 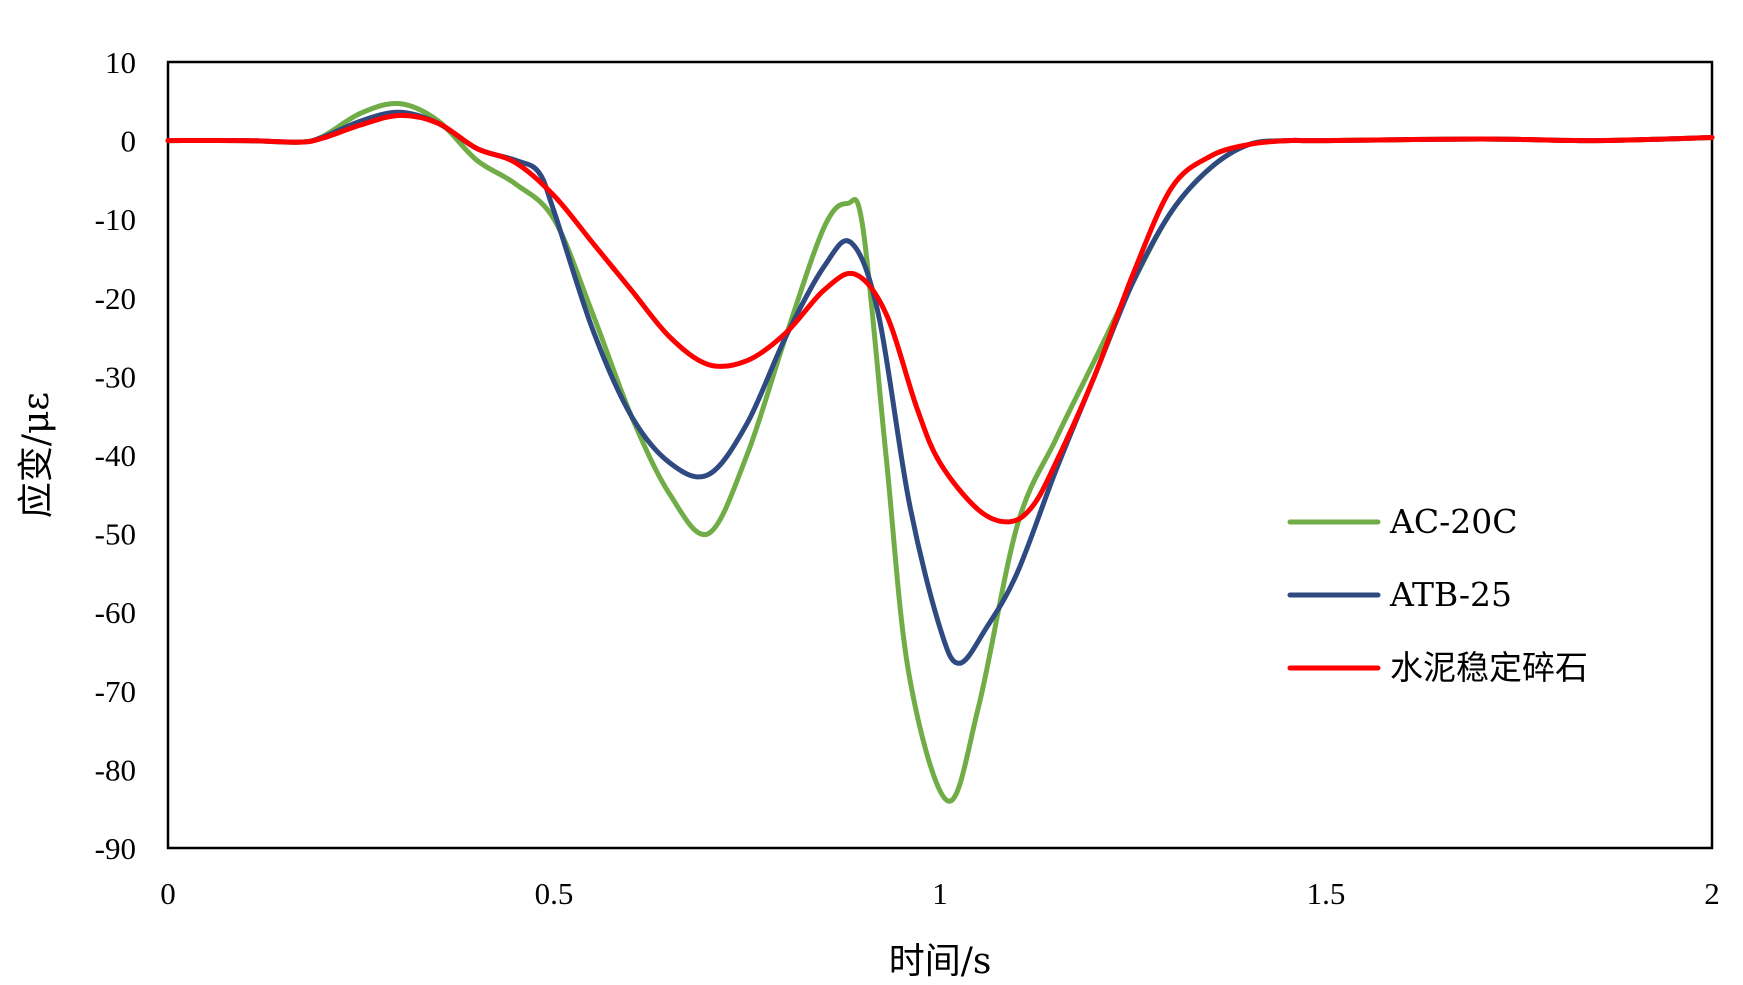 I want to click on y-tick-label: -70, so click(x=115, y=691).